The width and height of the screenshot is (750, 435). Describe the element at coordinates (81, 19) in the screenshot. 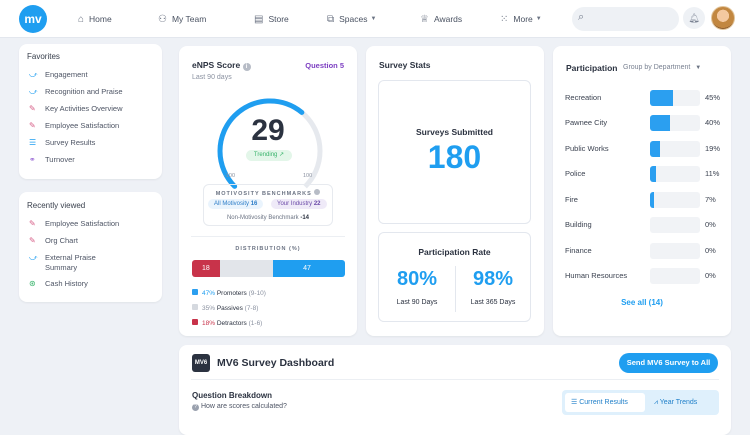

I see `home-icon: ⌂` at that location.